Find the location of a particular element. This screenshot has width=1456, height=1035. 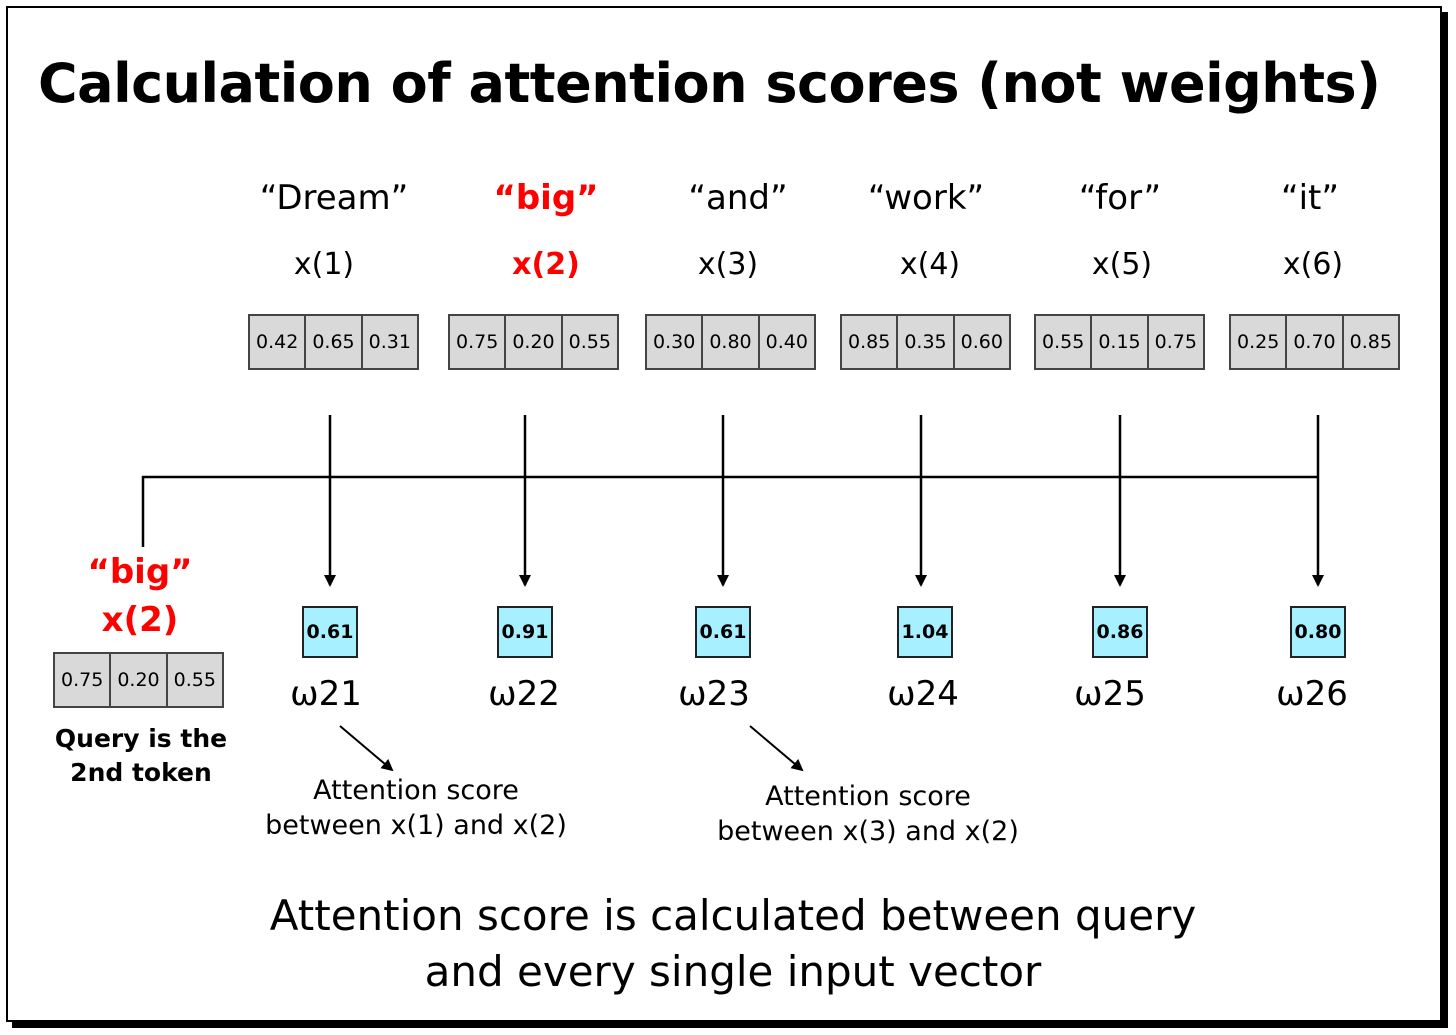

token-label-6: x(6) is located at coordinates (1313, 264).